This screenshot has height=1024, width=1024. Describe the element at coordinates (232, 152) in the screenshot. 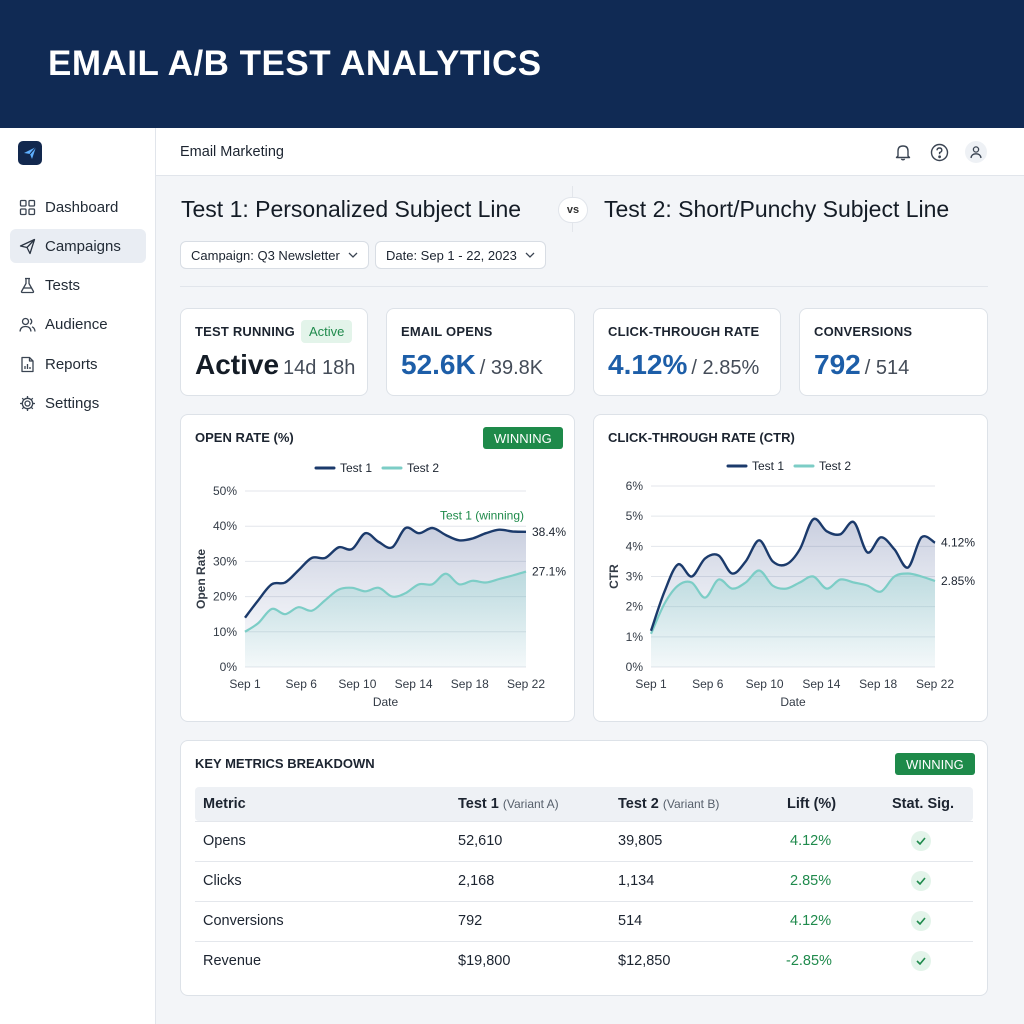

I see `header-title: Email Marketing` at that location.